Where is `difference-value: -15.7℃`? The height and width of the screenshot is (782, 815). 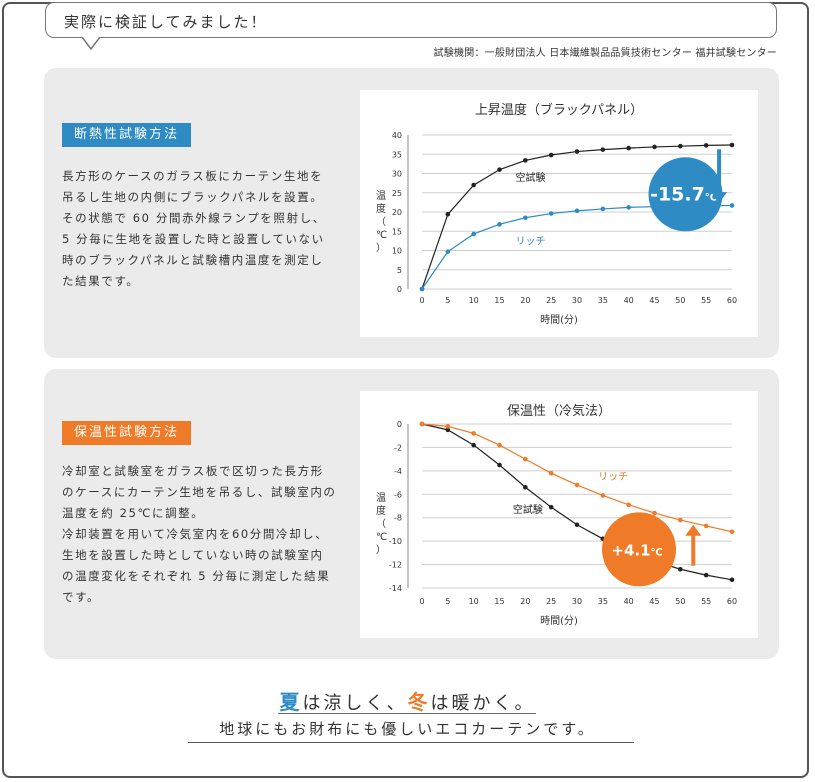
difference-value: -15.7℃ is located at coordinates (683, 194).